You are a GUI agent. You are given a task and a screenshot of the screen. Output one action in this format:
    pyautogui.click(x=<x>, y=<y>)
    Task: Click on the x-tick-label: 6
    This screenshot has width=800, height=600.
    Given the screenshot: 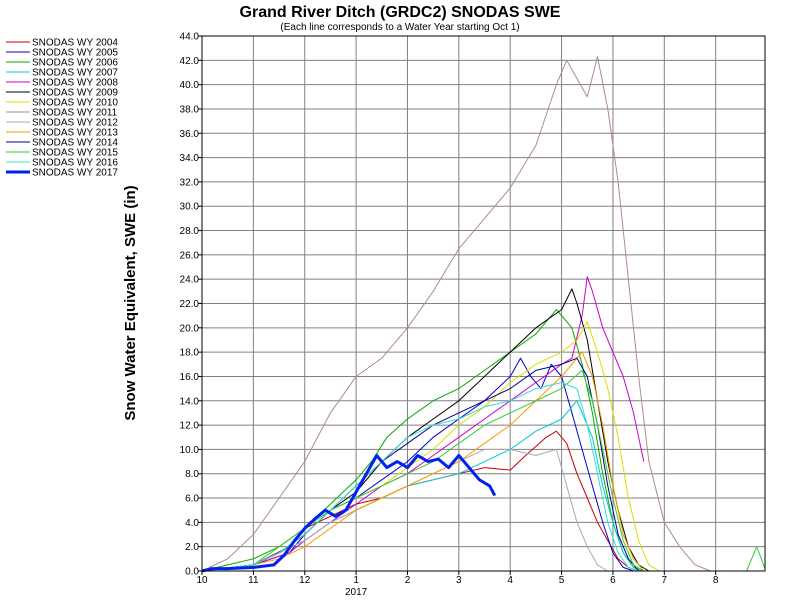 What is the action you would take?
    pyautogui.click(x=613, y=580)
    